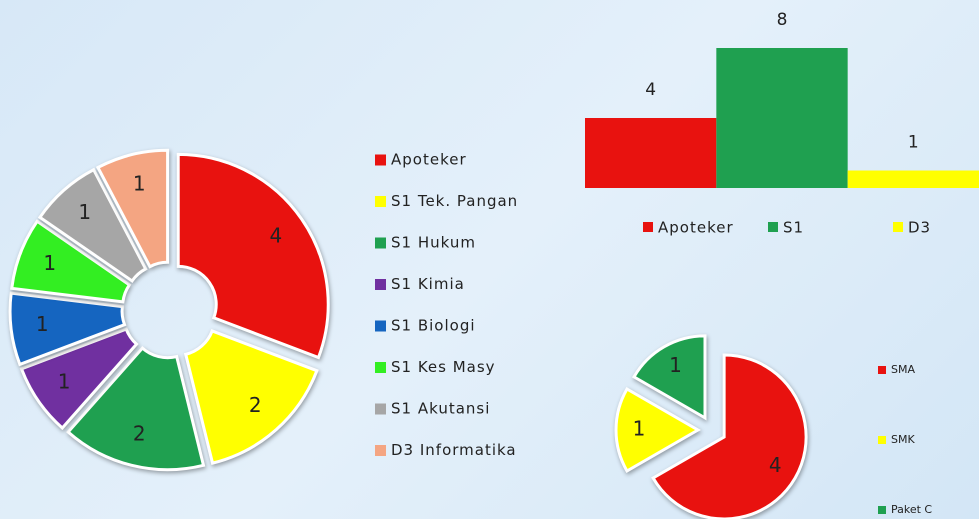 Image resolution: width=979 pixels, height=519 pixels. I want to click on legend-label: S1 Kimia, so click(428, 284).